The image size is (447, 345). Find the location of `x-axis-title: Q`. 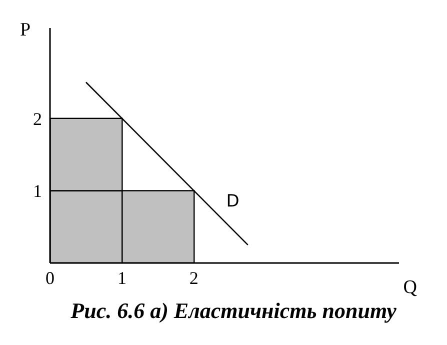

x-axis-title: Q is located at coordinates (410, 287).